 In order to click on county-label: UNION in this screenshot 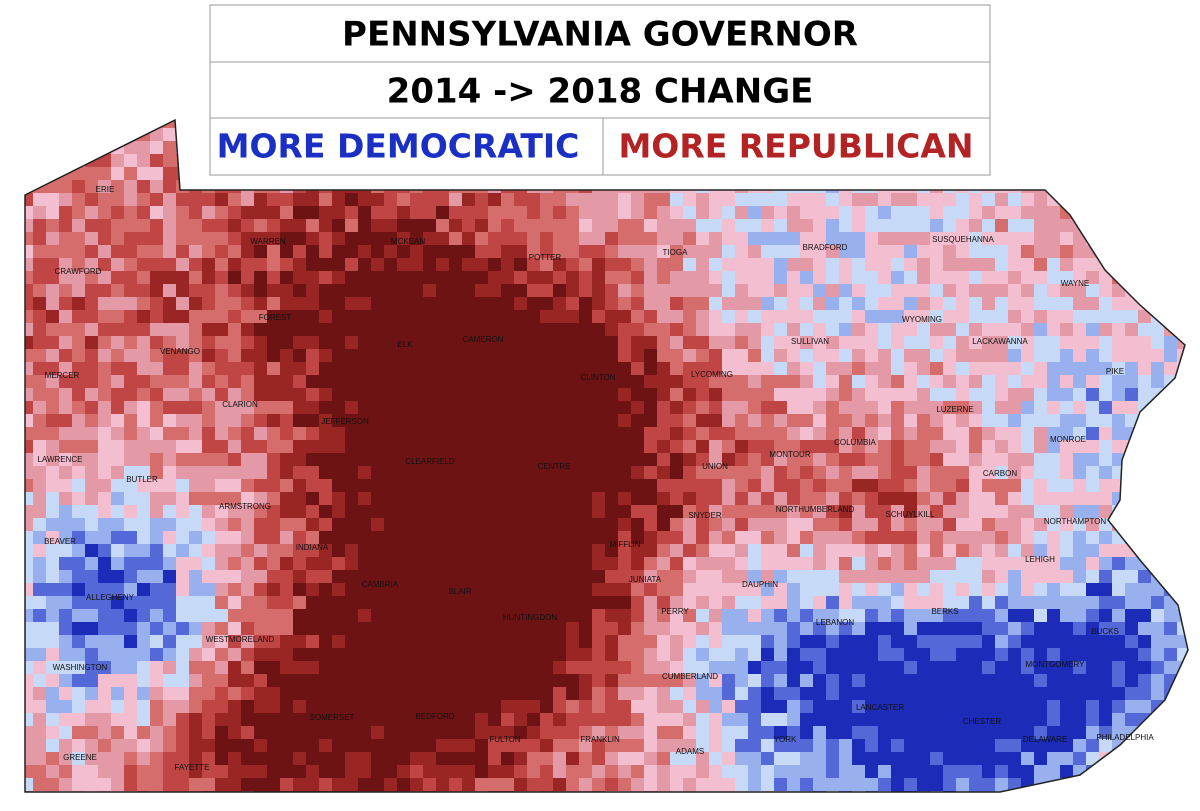, I will do `click(715, 466)`.